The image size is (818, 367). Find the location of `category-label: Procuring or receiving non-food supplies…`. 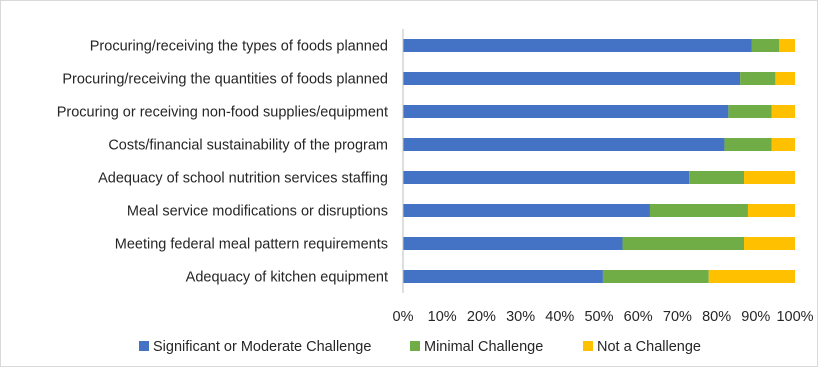

category-label: Procuring or receiving non-food supplies… is located at coordinates (222, 113).